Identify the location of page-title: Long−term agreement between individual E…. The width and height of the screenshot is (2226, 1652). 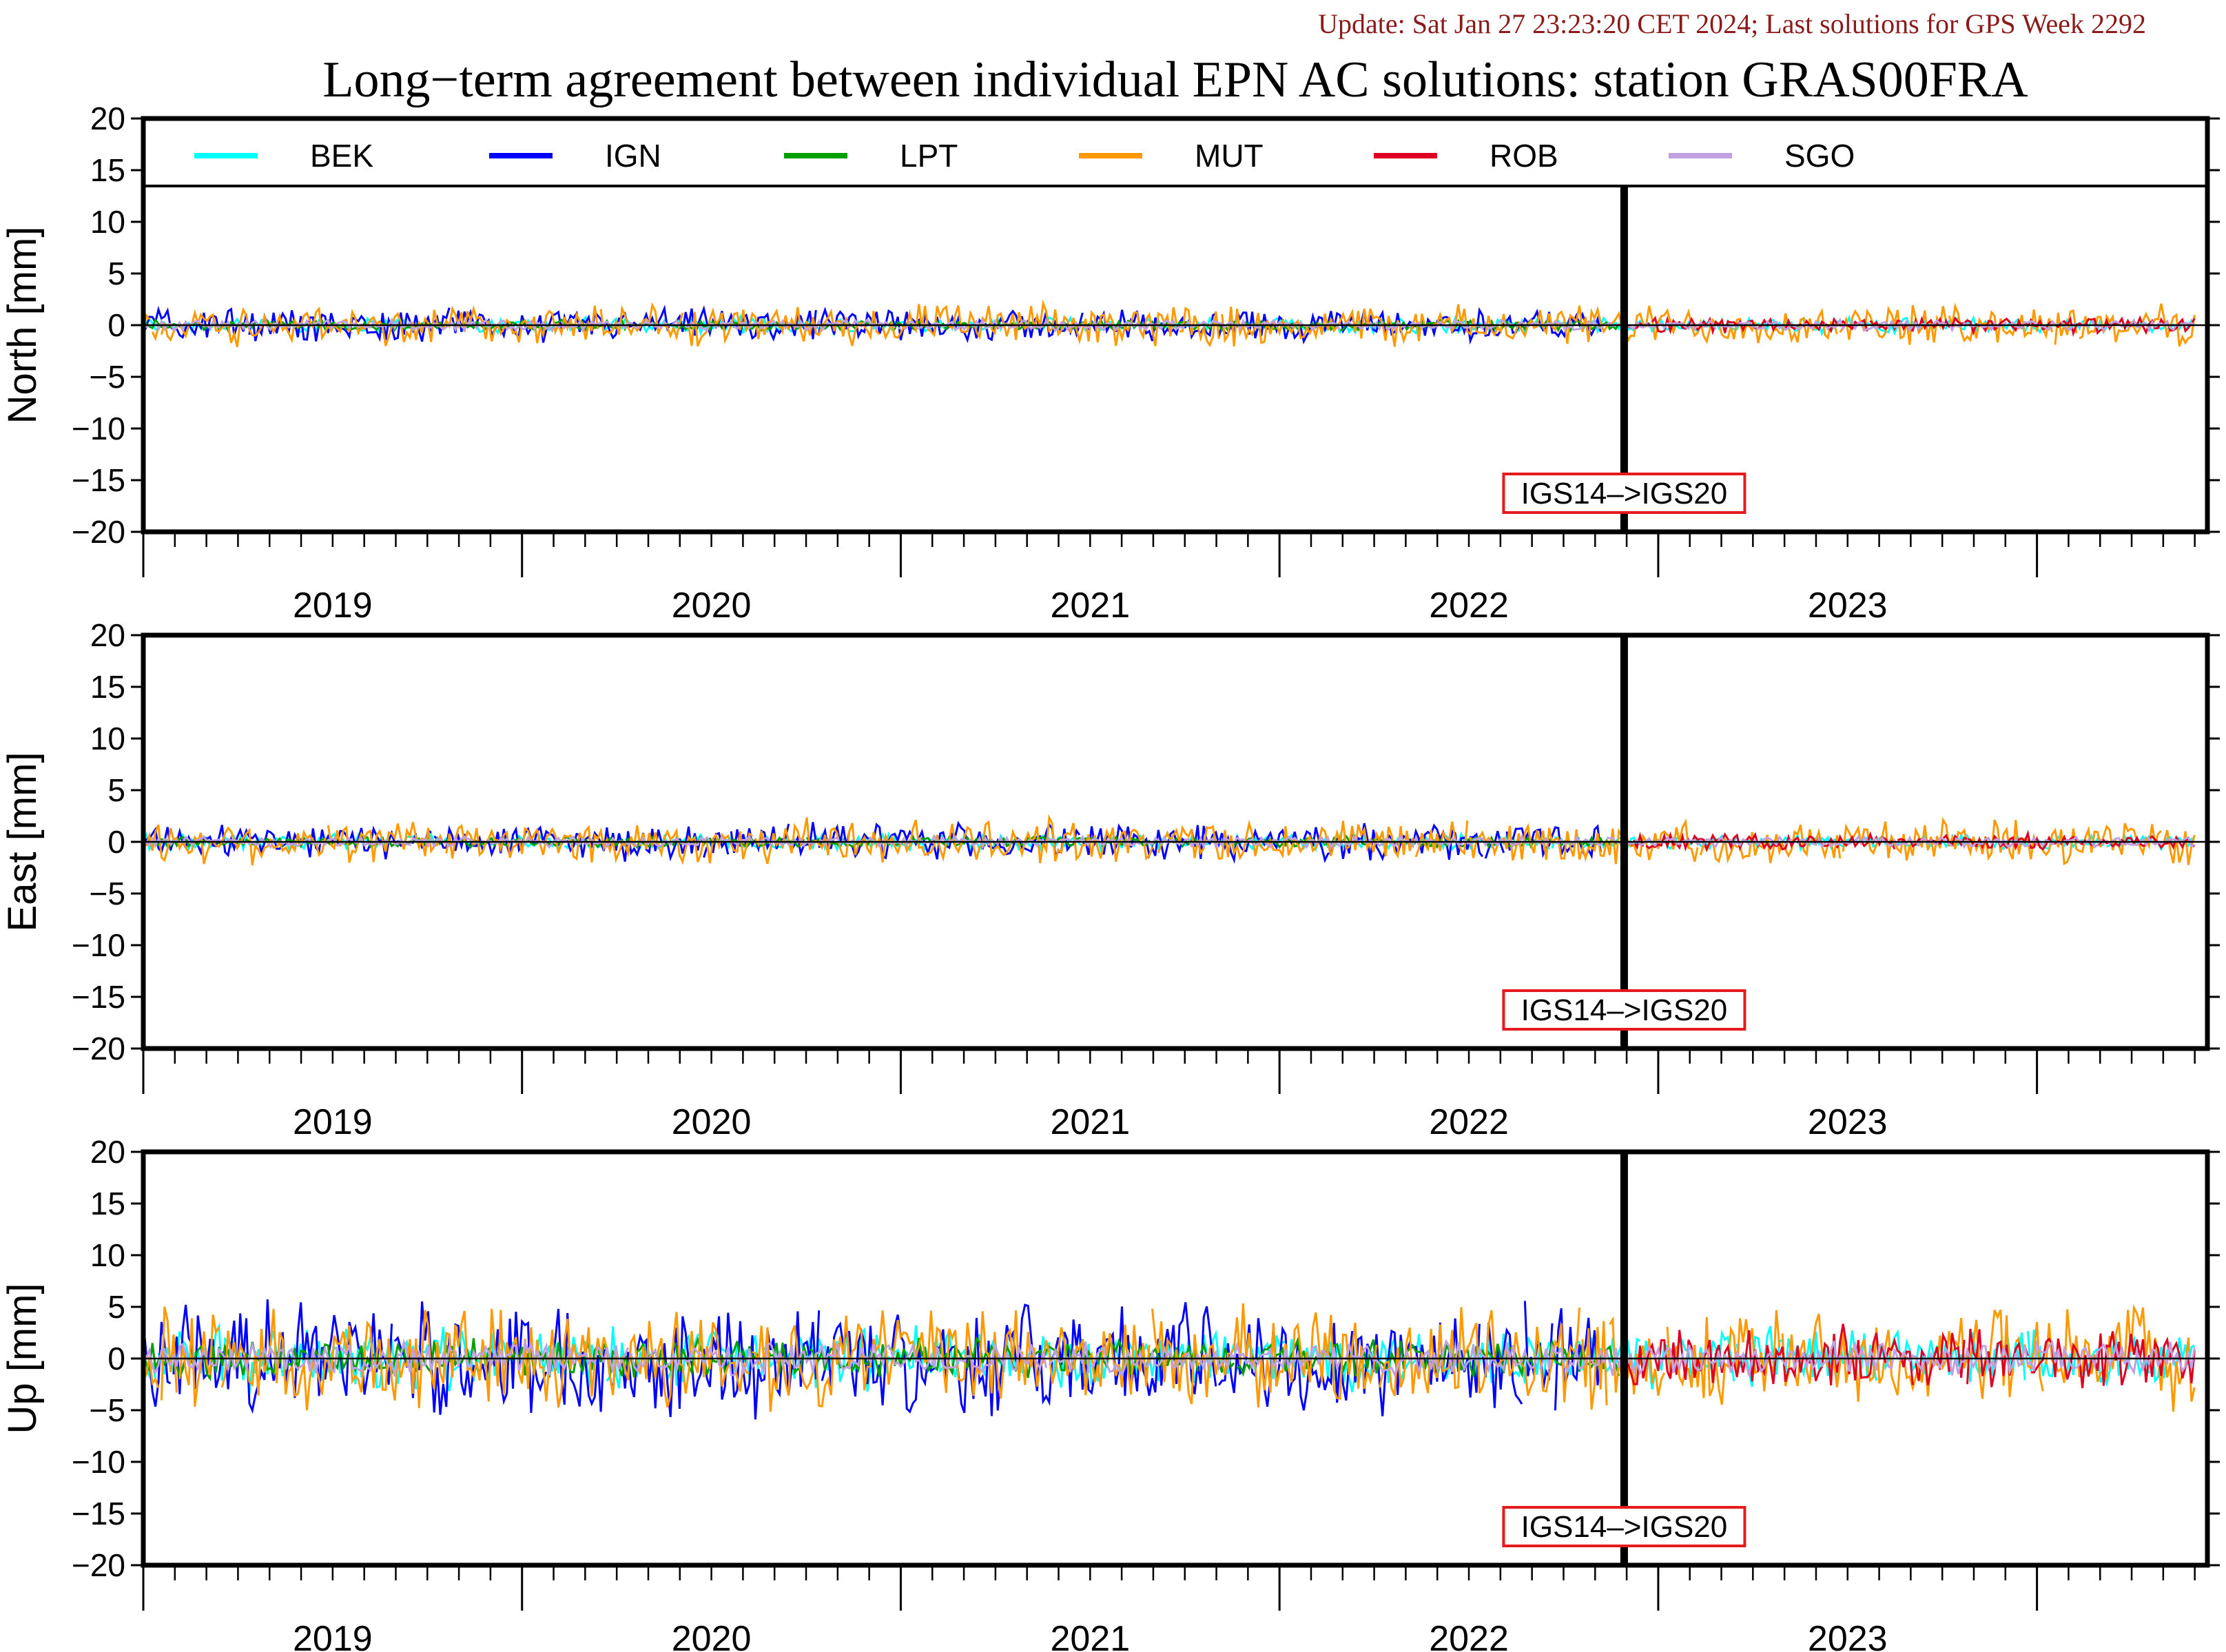
(1175, 80).